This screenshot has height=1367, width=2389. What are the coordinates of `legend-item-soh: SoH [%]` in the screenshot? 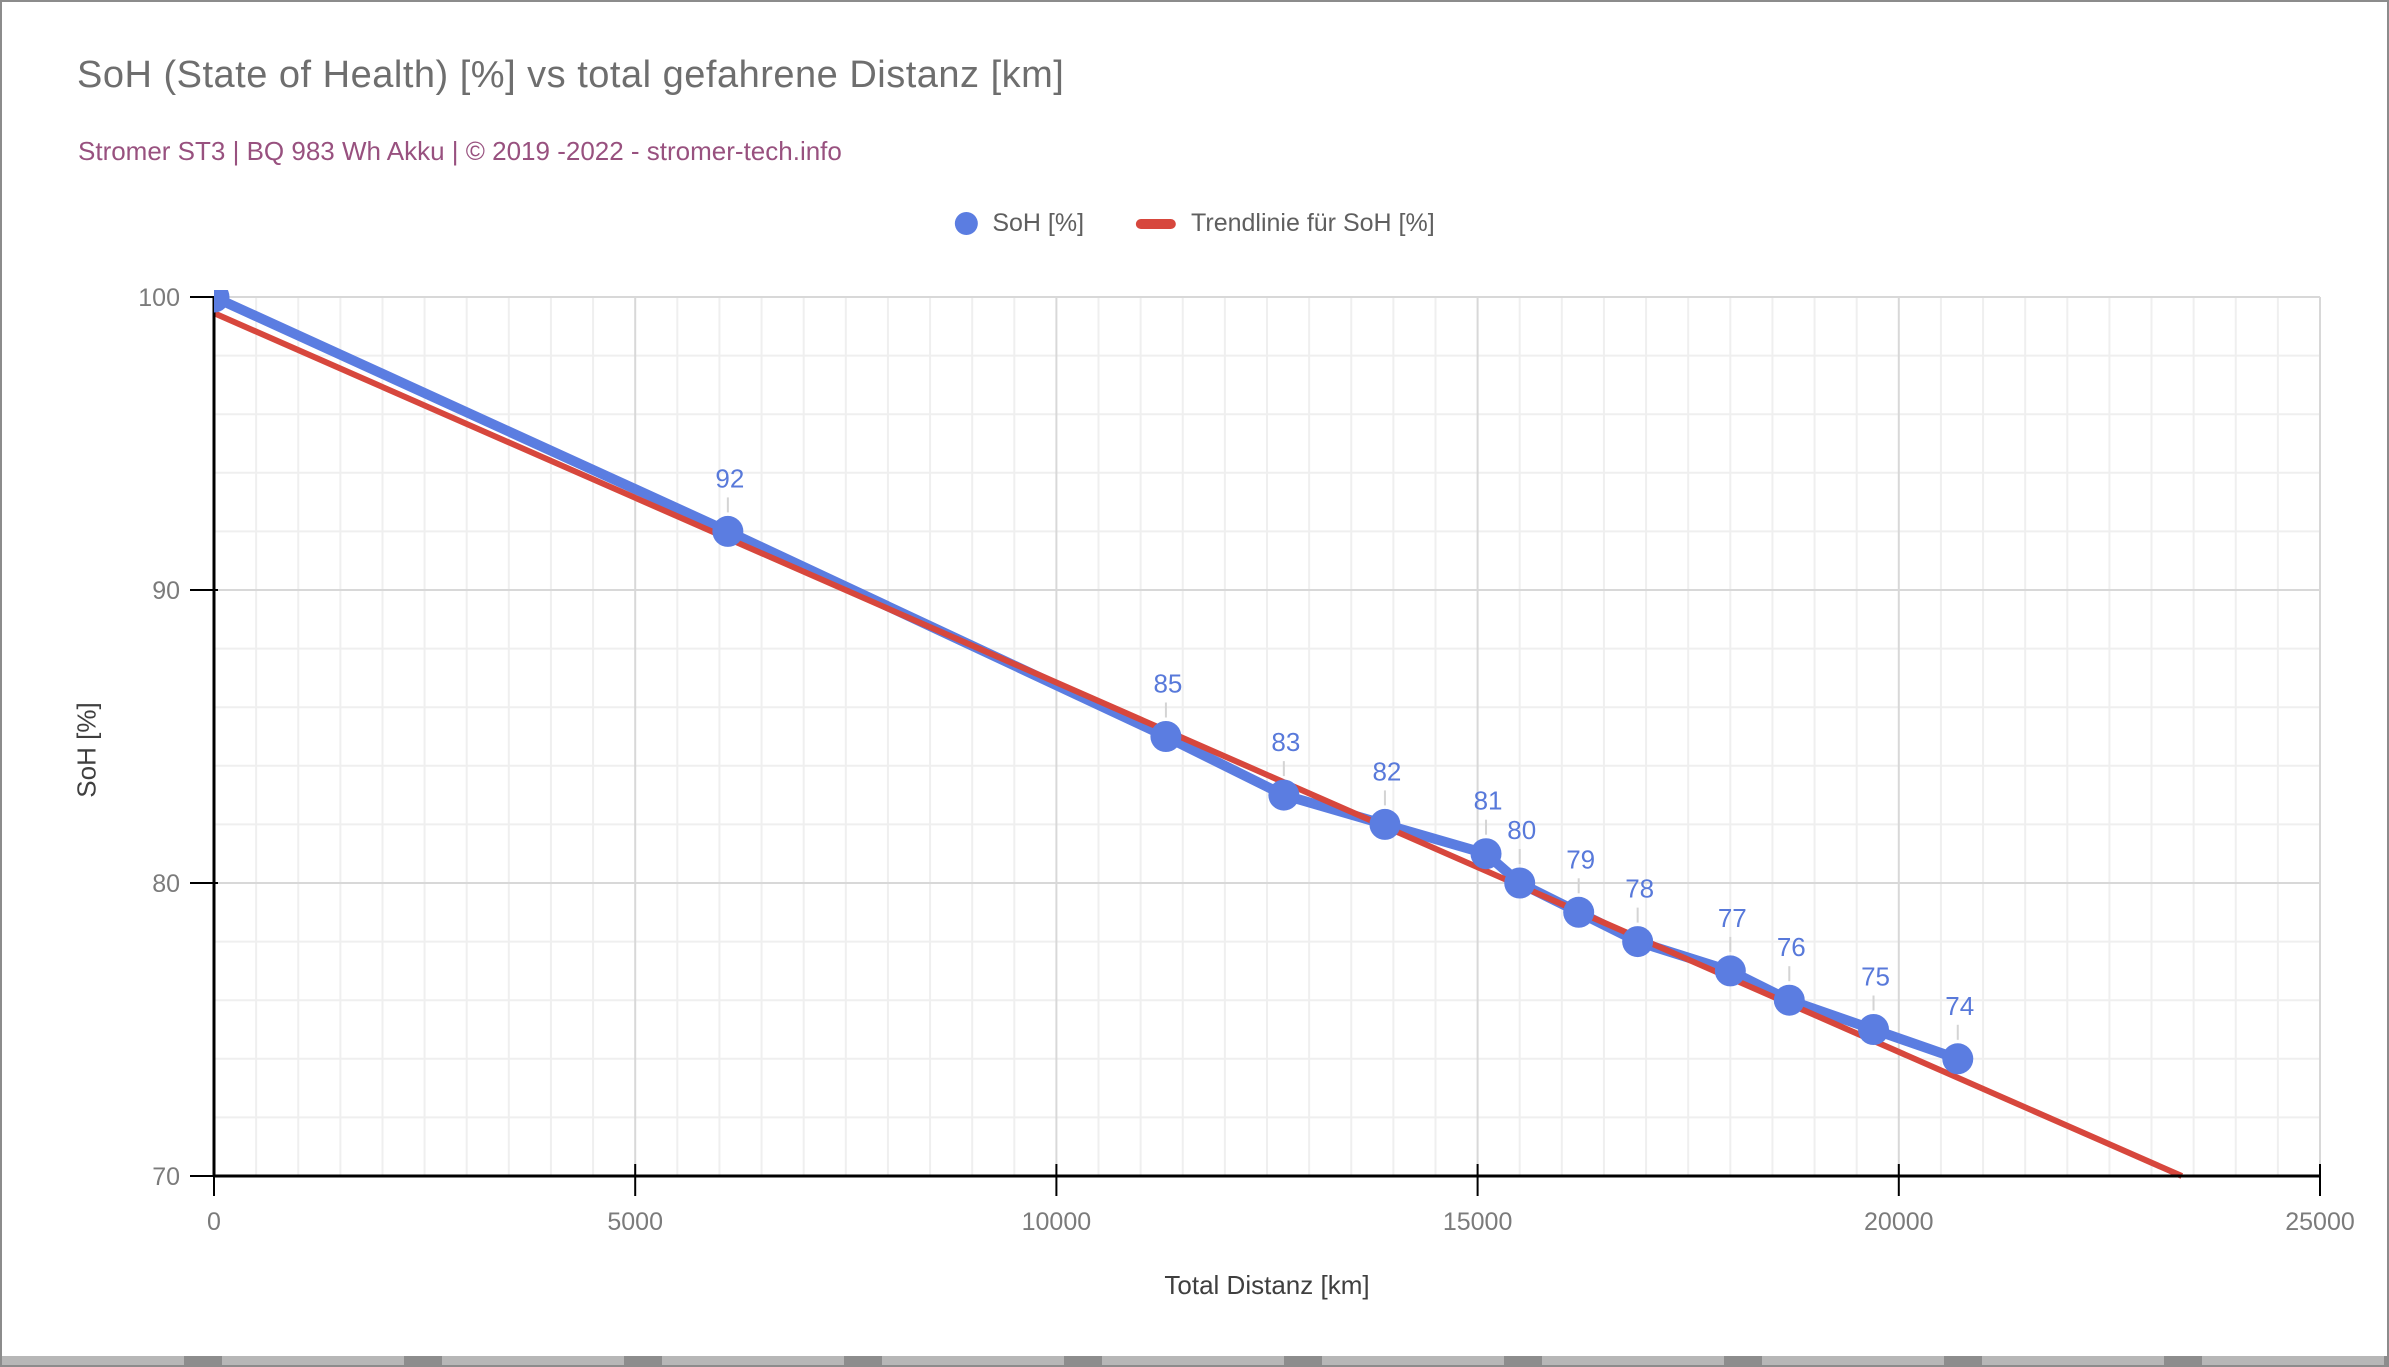 It's located at (1019, 223).